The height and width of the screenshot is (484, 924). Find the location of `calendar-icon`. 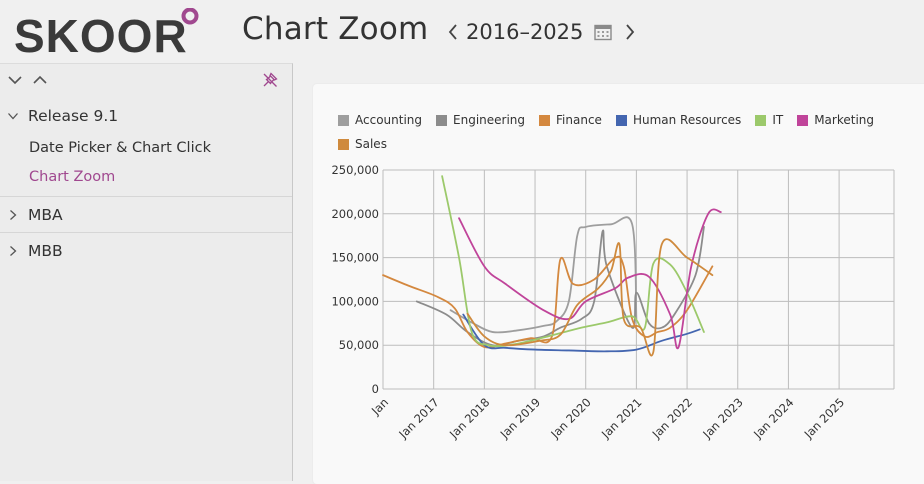

calendar-icon is located at coordinates (603, 32).